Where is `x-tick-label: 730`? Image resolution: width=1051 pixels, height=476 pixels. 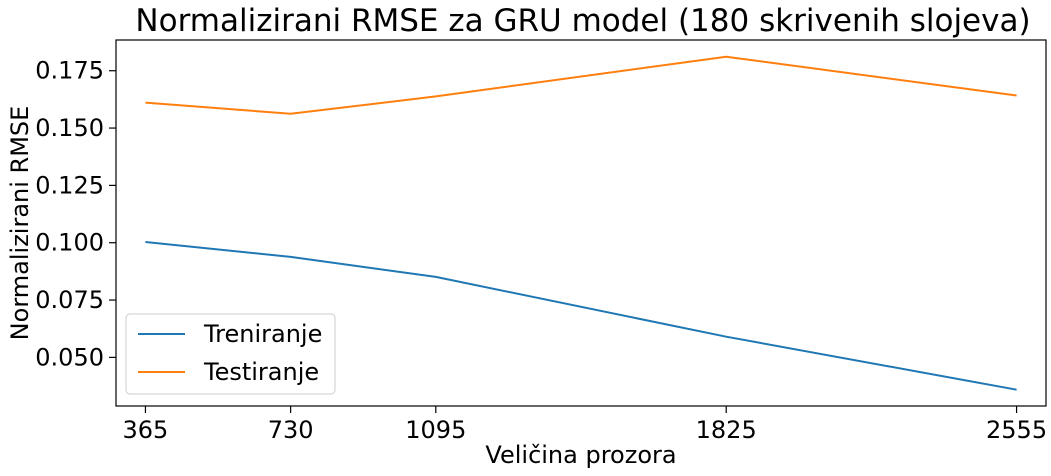
x-tick-label: 730 is located at coordinates (291, 430).